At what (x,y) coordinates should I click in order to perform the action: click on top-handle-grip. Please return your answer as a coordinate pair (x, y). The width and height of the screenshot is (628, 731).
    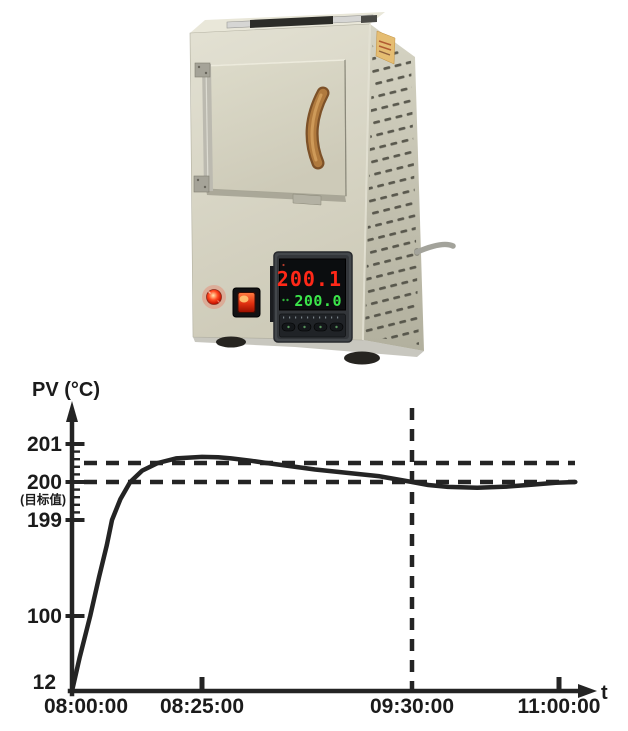
    Looking at the image, I should click on (291, 22).